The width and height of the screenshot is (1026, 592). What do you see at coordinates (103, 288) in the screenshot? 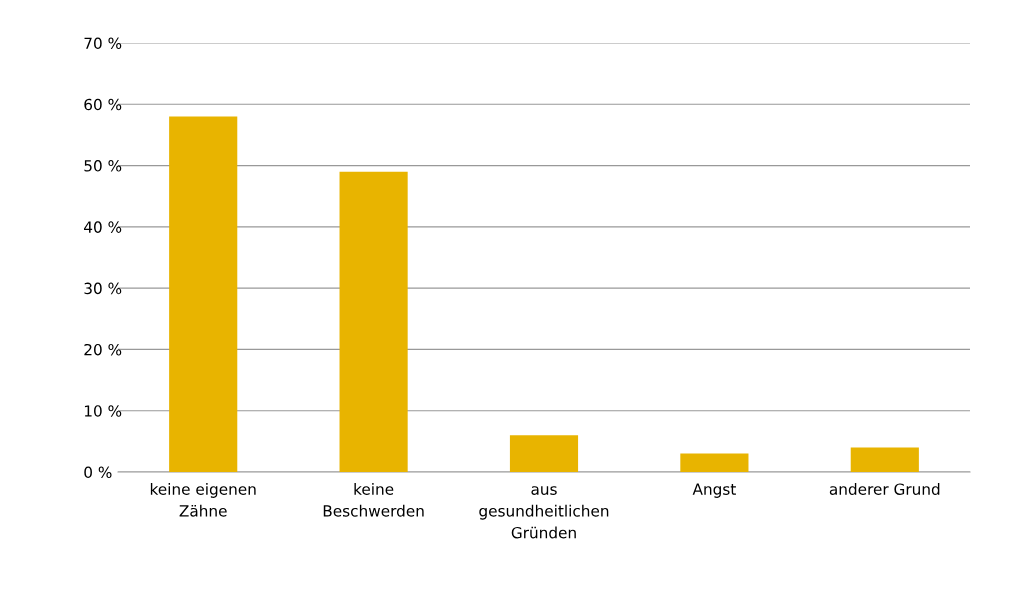
I see `y-tick-label: 30 %` at bounding box center [103, 288].